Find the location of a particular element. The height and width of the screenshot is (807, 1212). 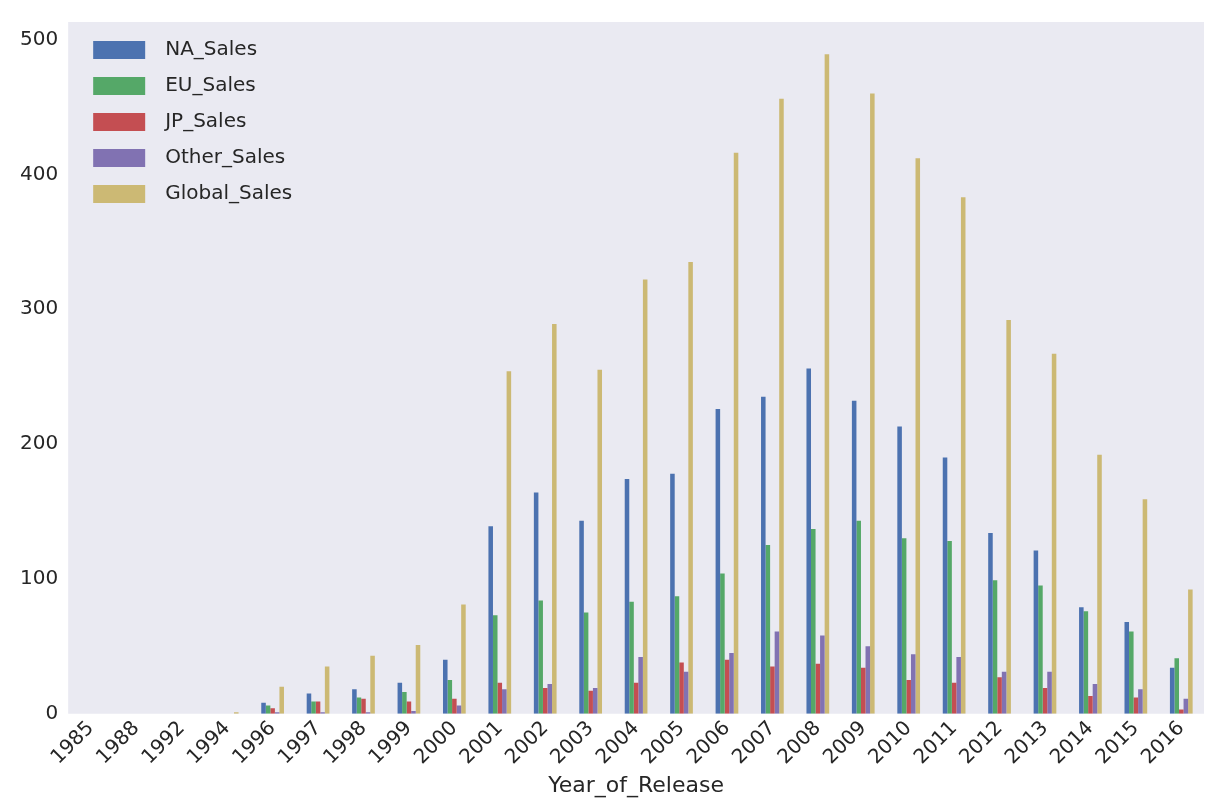

y-tick-label: 400 is located at coordinates (39, 172).